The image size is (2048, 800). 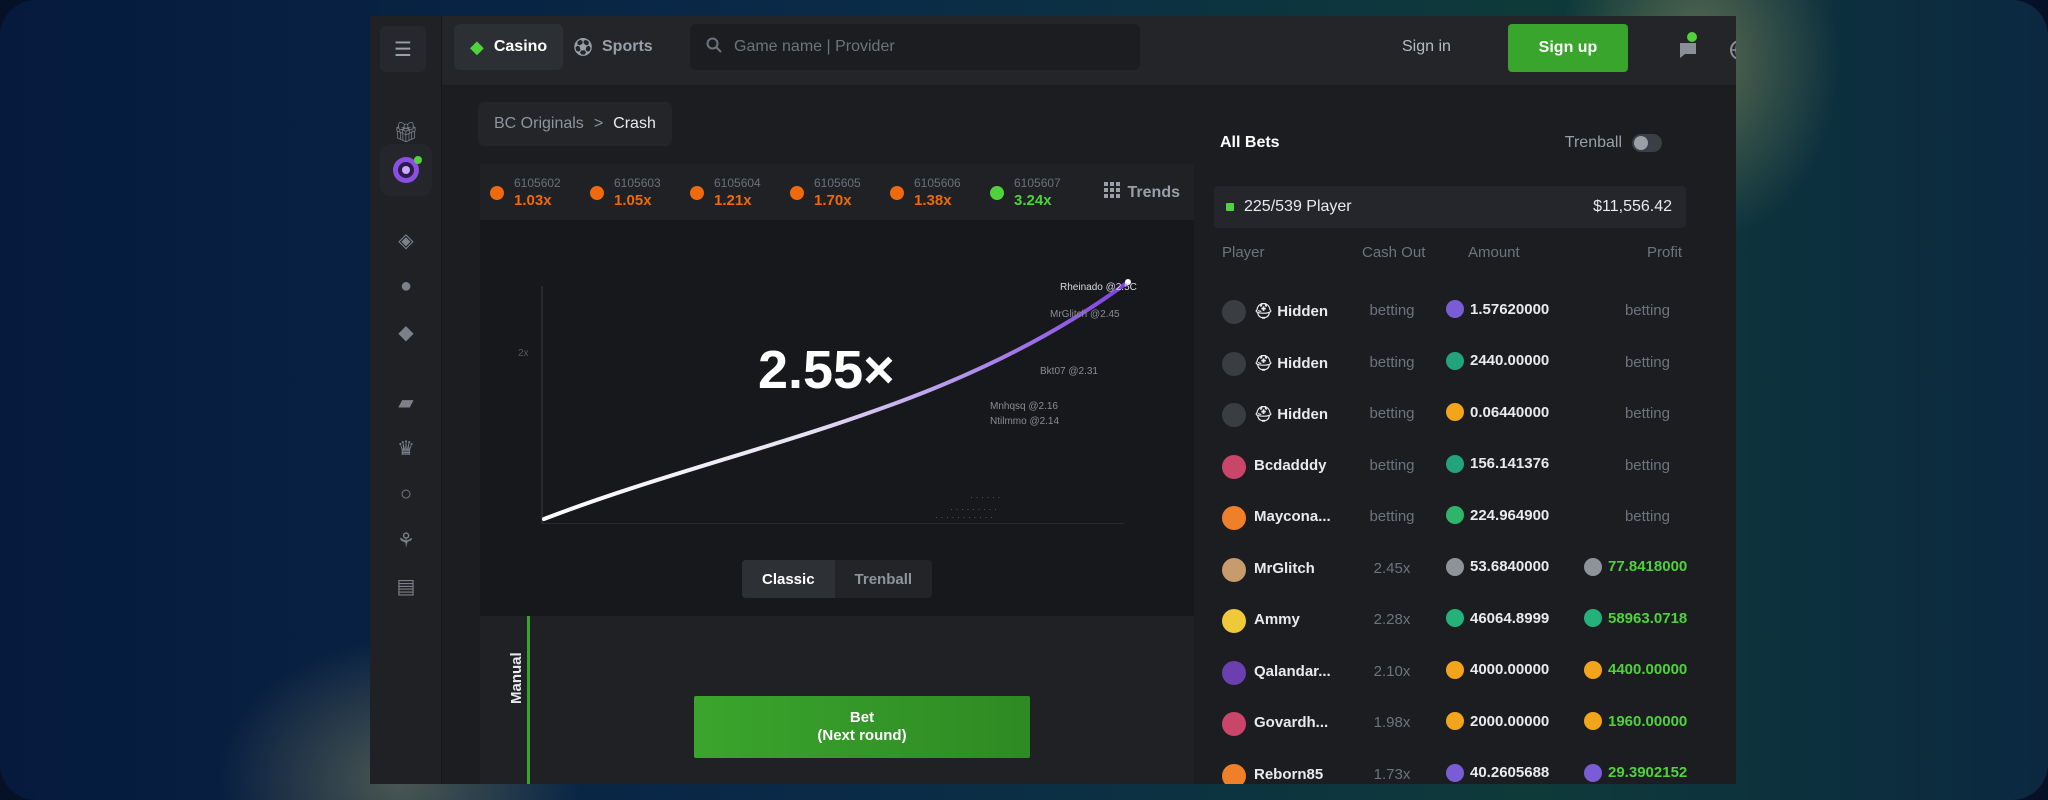 What do you see at coordinates (1288, 774) in the screenshot?
I see `player-name: Reborn85` at bounding box center [1288, 774].